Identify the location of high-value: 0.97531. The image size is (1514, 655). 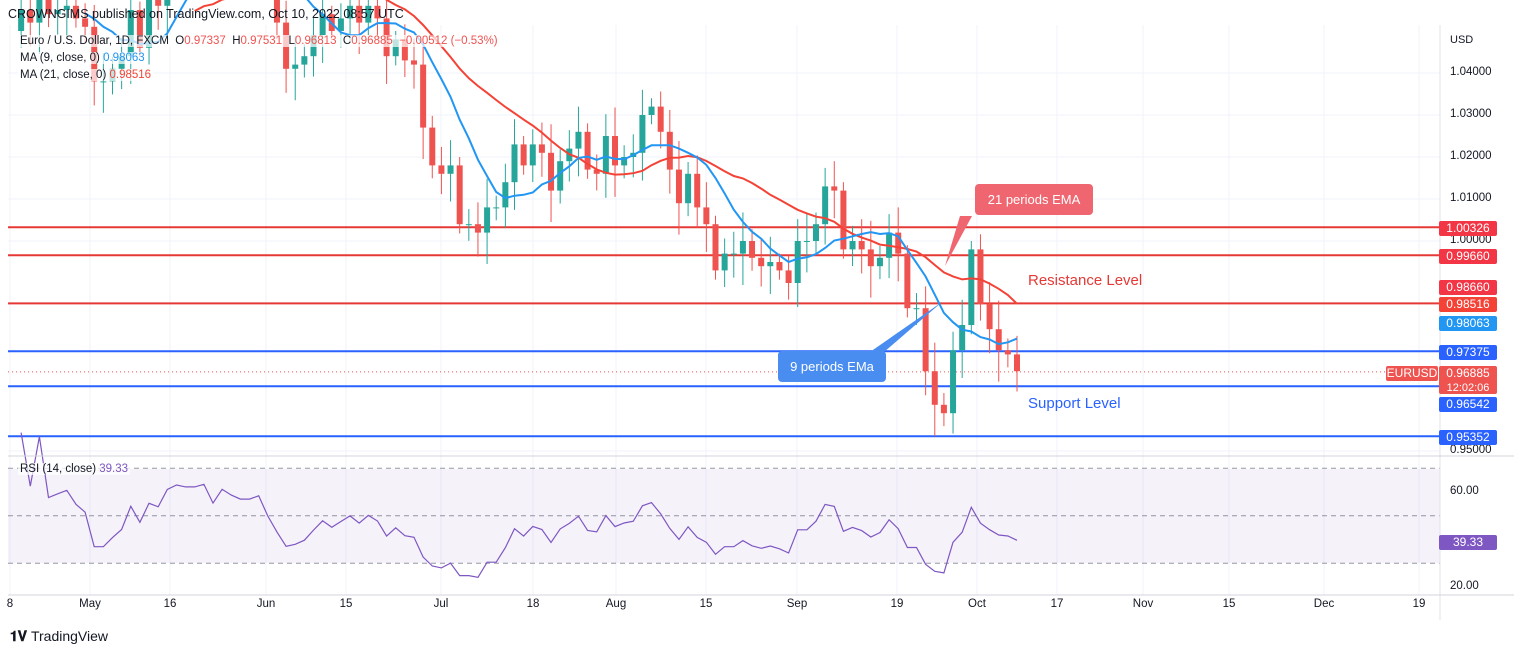
(261, 41).